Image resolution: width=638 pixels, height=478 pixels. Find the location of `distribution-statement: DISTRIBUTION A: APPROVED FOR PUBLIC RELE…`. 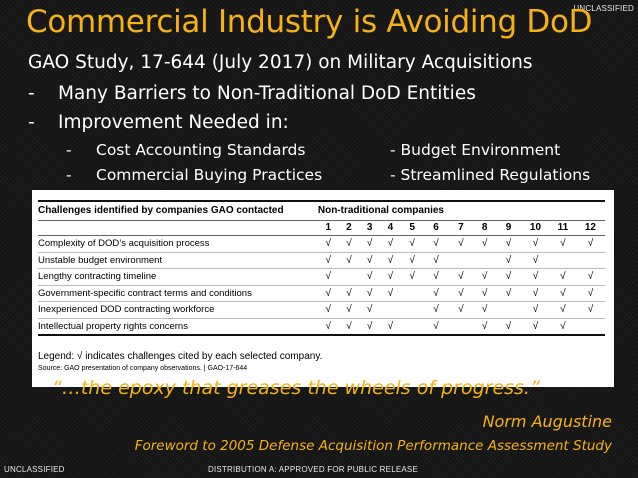

distribution-statement: DISTRIBUTION A: APPROVED FOR PUBLIC RELE… is located at coordinates (313, 469).